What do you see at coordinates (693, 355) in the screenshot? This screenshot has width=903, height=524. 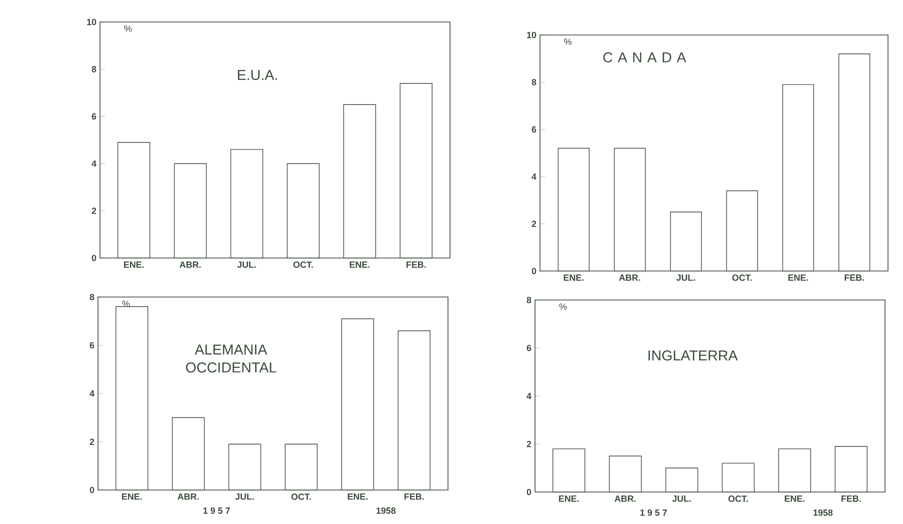 I see `text: INGLATERRA` at bounding box center [693, 355].